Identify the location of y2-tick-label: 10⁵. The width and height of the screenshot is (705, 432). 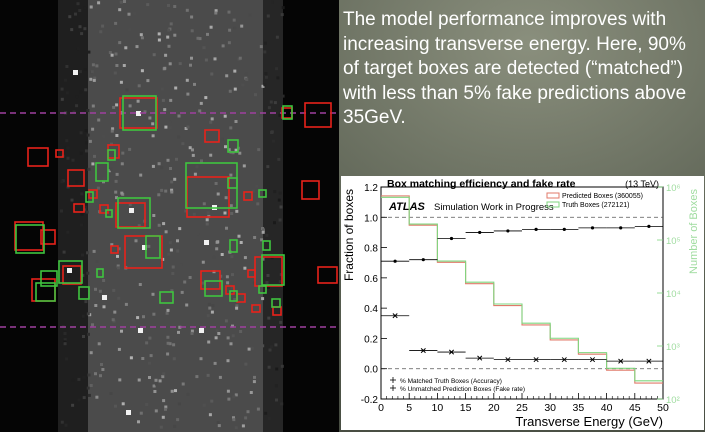
(673, 241).